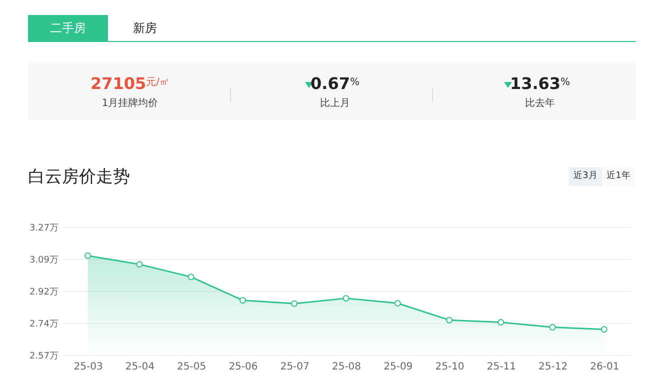  What do you see at coordinates (79, 177) in the screenshot?
I see `chart-title: 白云房价走势` at bounding box center [79, 177].